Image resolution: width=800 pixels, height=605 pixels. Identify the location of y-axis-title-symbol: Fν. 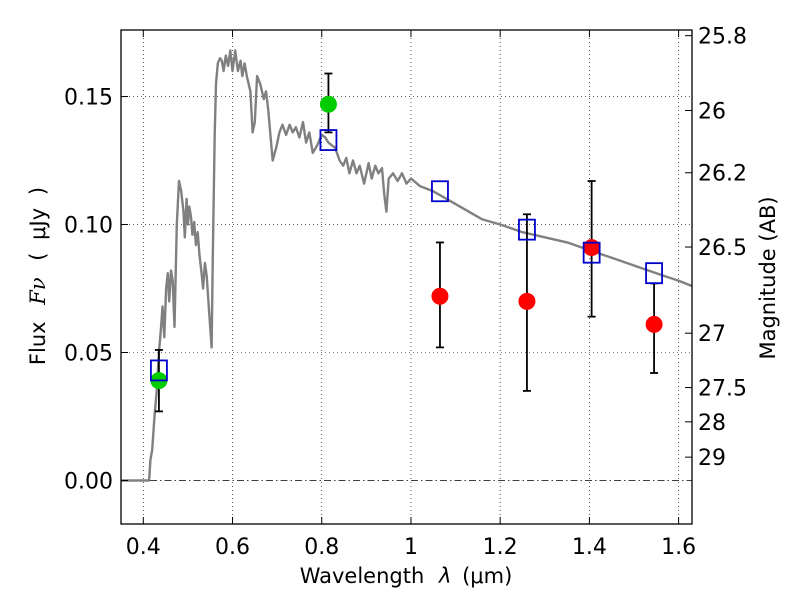
(38, 291).